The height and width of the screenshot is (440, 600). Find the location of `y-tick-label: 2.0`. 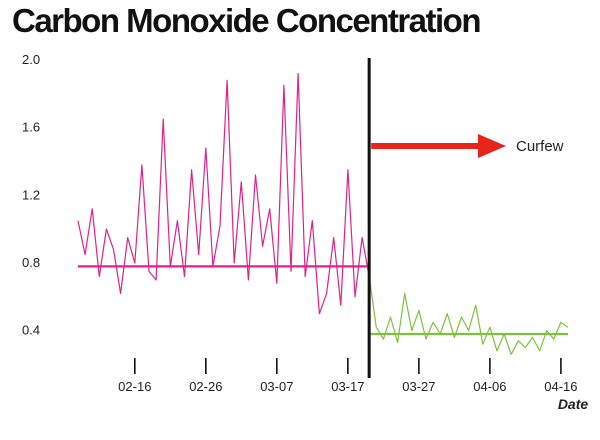

y-tick-label: 2.0 is located at coordinates (31, 59).